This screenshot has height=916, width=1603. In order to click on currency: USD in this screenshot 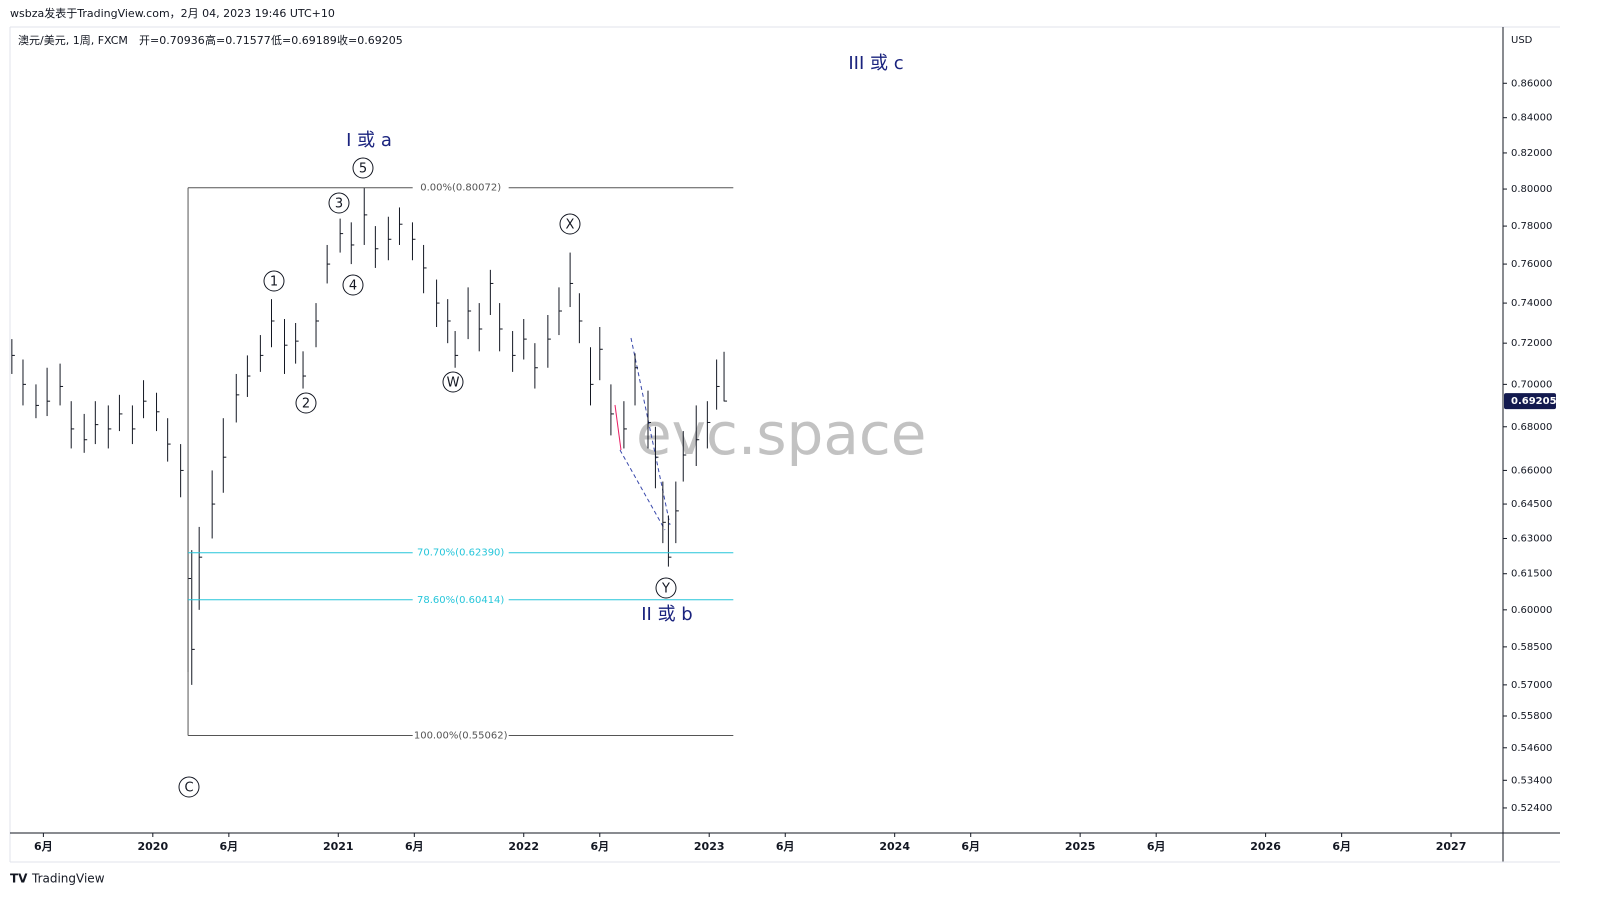, I will do `click(1522, 40)`.